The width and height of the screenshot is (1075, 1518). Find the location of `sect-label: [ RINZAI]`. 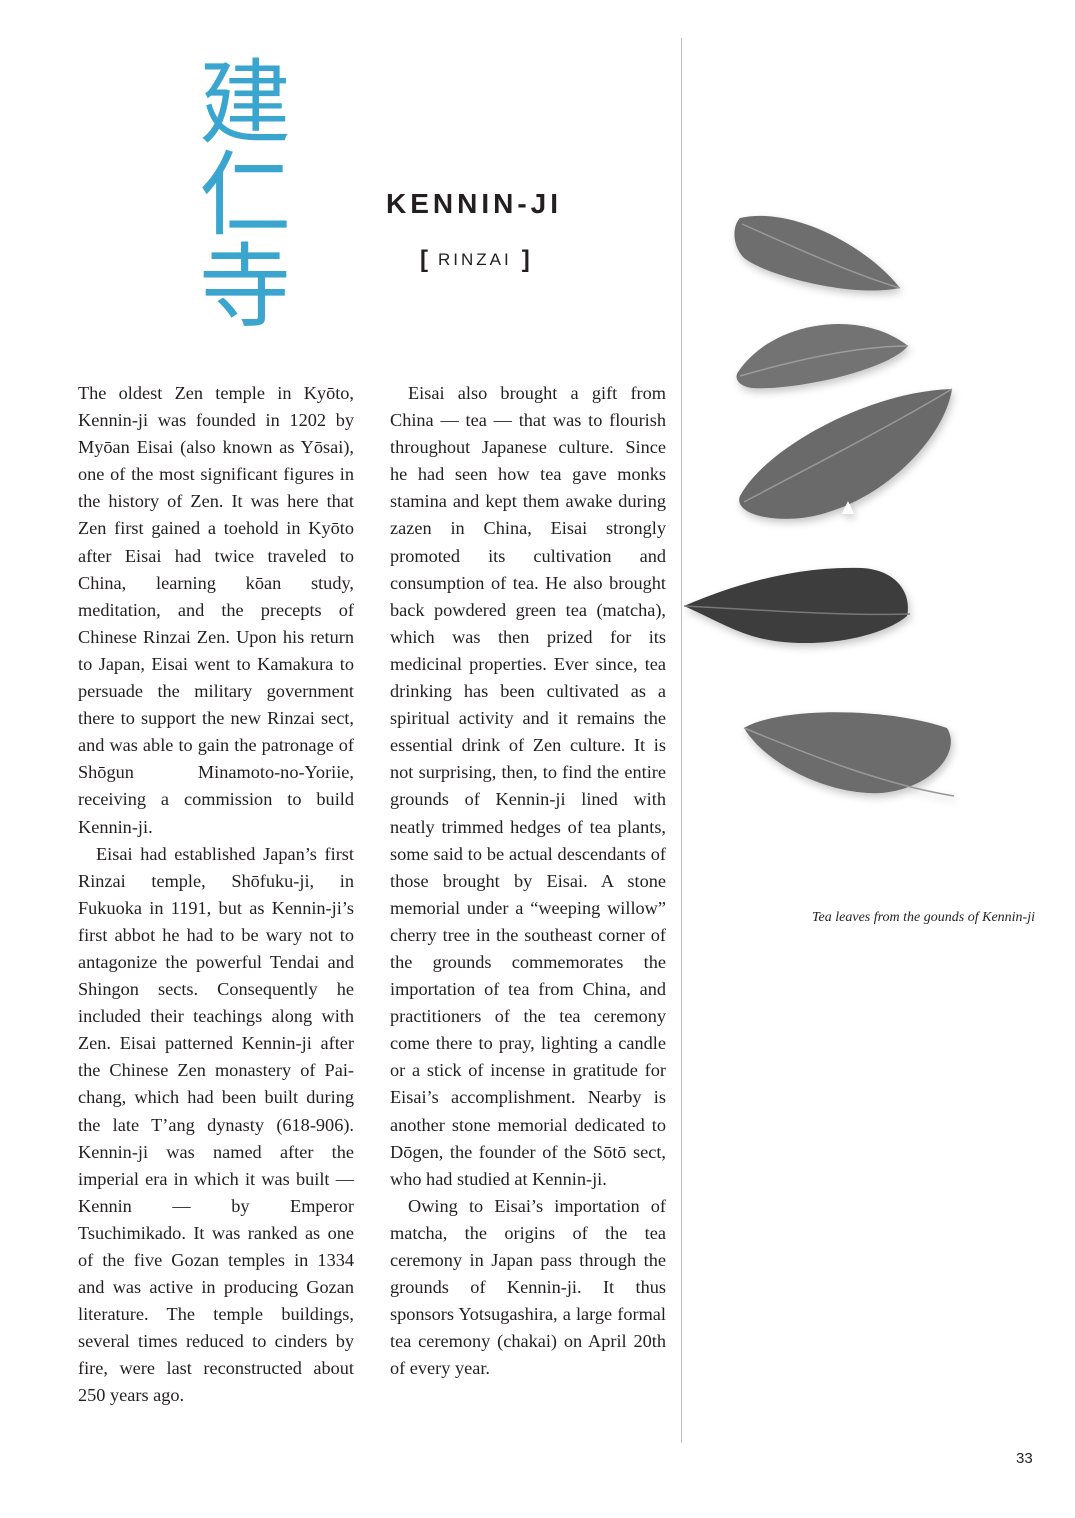

sect-label: [ RINZAI] is located at coordinates (475, 260).